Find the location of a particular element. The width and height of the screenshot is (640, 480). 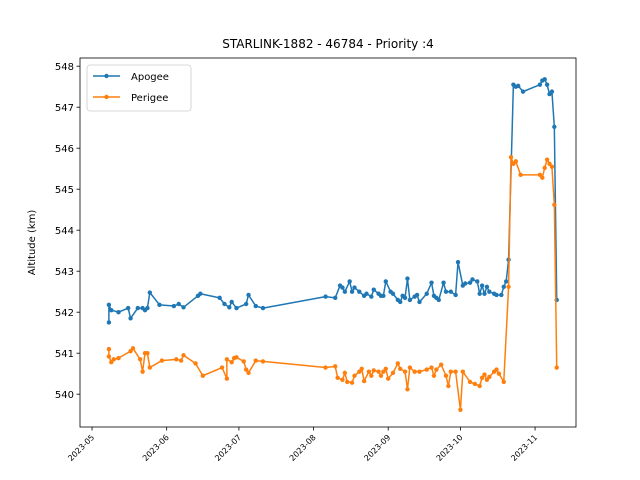

y-tick-label: 541 is located at coordinates (64, 354).